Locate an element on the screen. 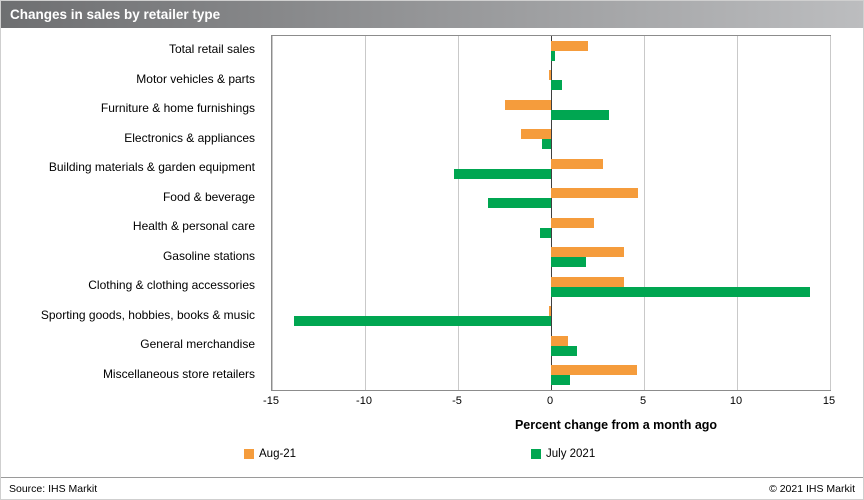  category-label: Building materials & garden equipment is located at coordinates (151, 167).